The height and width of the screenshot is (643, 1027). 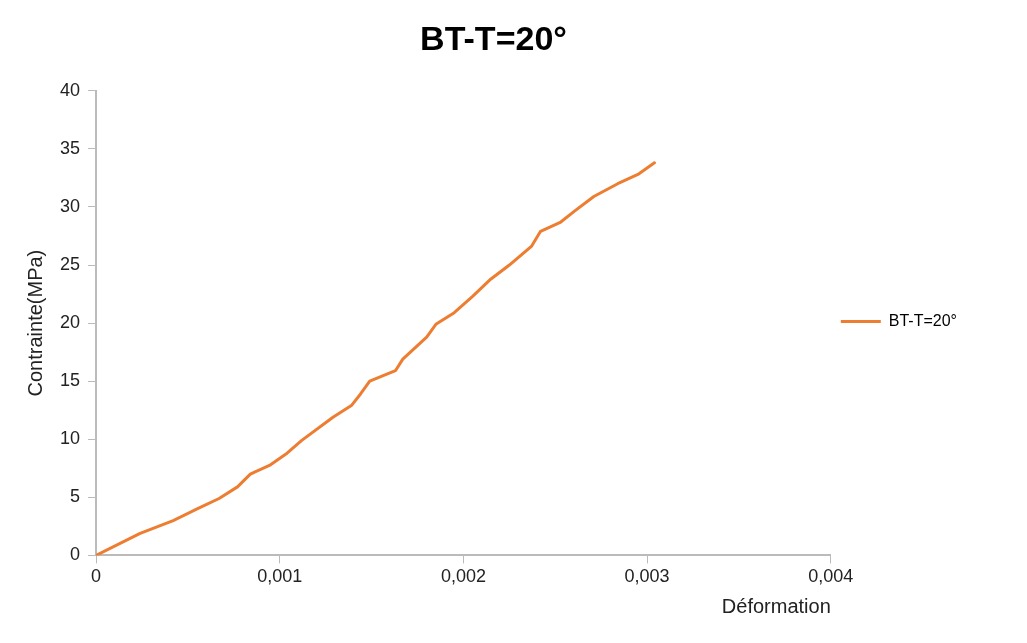 What do you see at coordinates (34, 323) in the screenshot?
I see `y-axis-title: Contrainte(MPa)` at bounding box center [34, 323].